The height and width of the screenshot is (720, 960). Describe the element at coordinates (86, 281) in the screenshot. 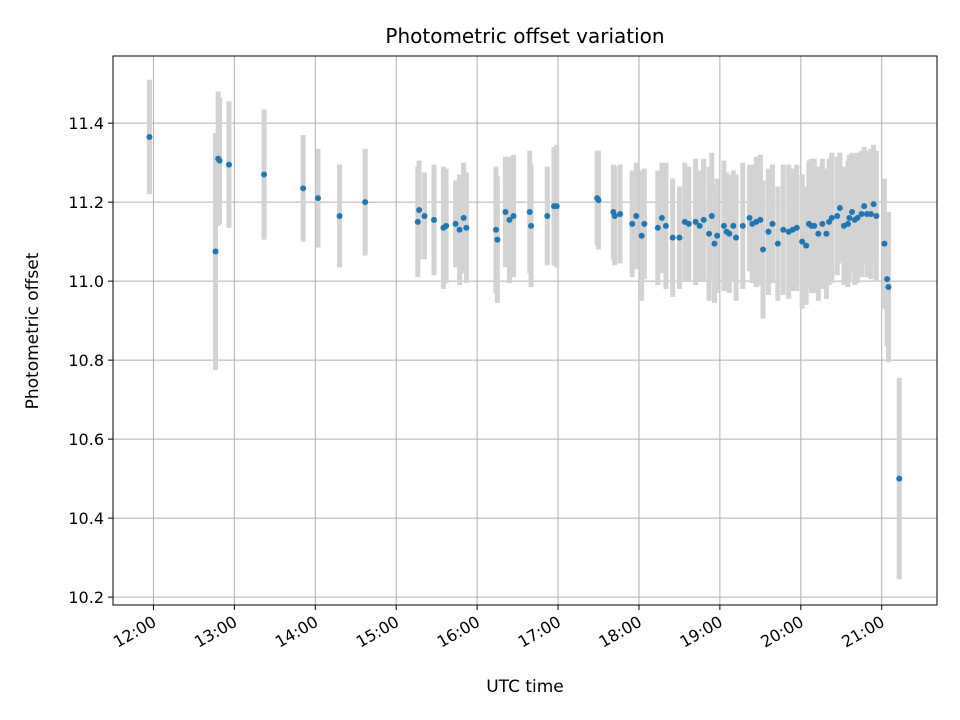

I see `y-tick-label: 11.0` at that location.